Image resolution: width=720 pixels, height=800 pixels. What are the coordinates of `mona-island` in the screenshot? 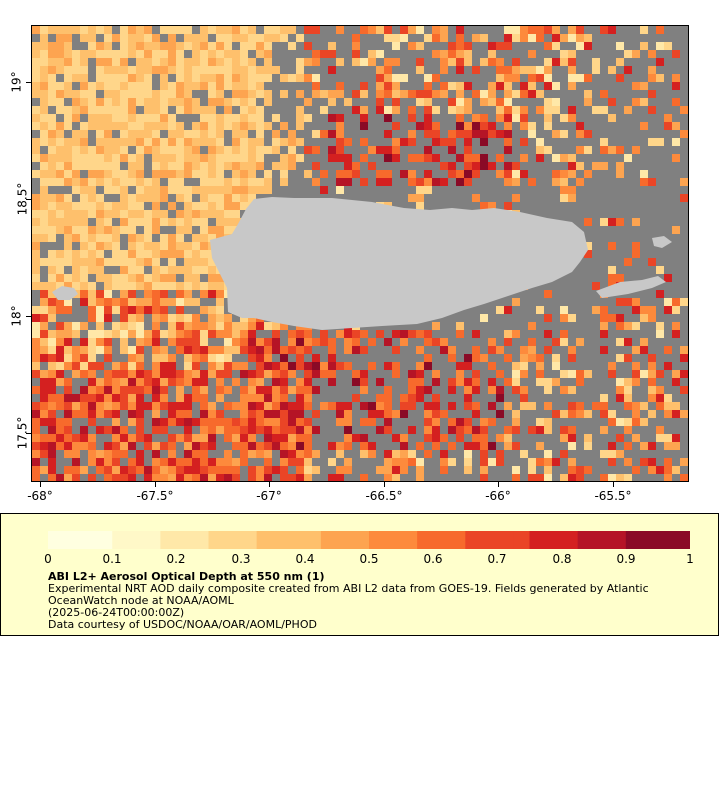 It's located at (65, 293).